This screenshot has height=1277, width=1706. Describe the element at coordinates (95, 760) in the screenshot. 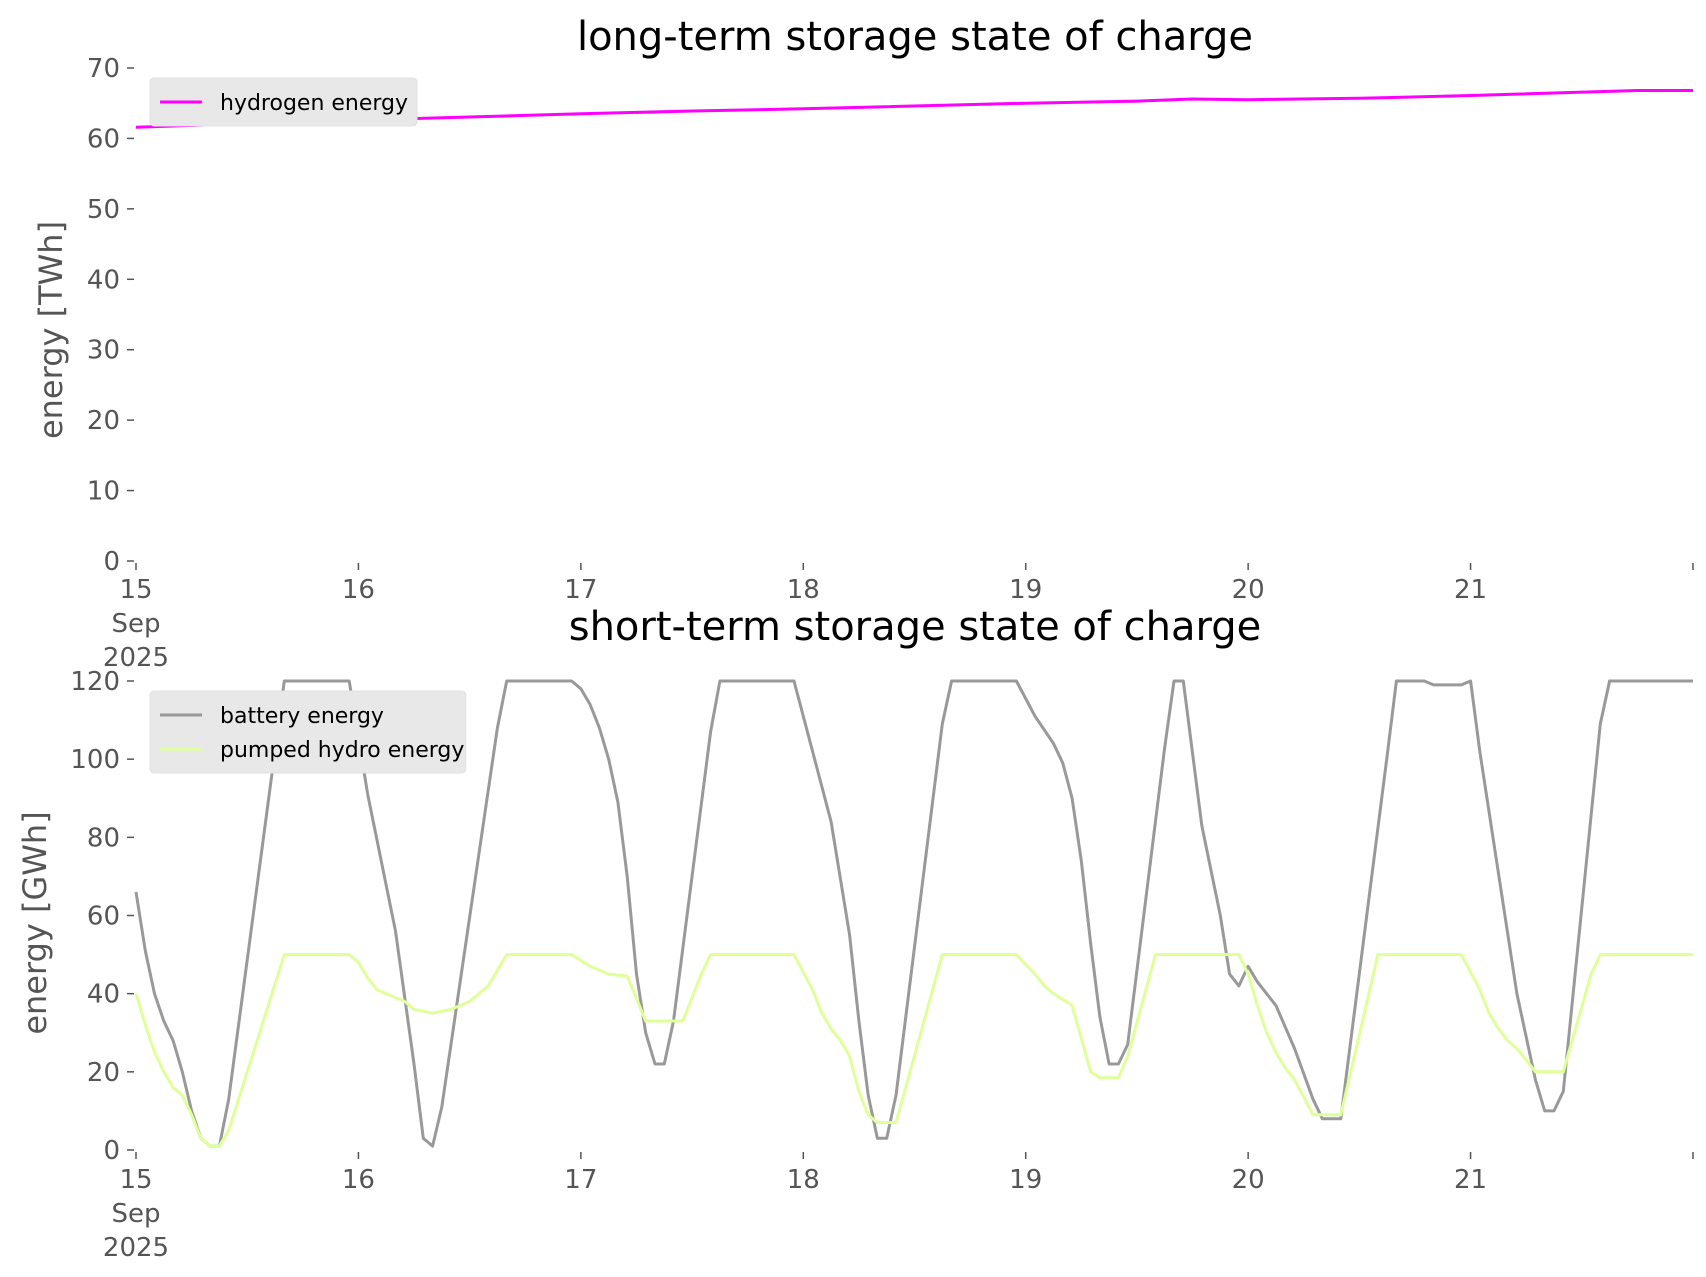

I see `y-tick-label: 100` at that location.